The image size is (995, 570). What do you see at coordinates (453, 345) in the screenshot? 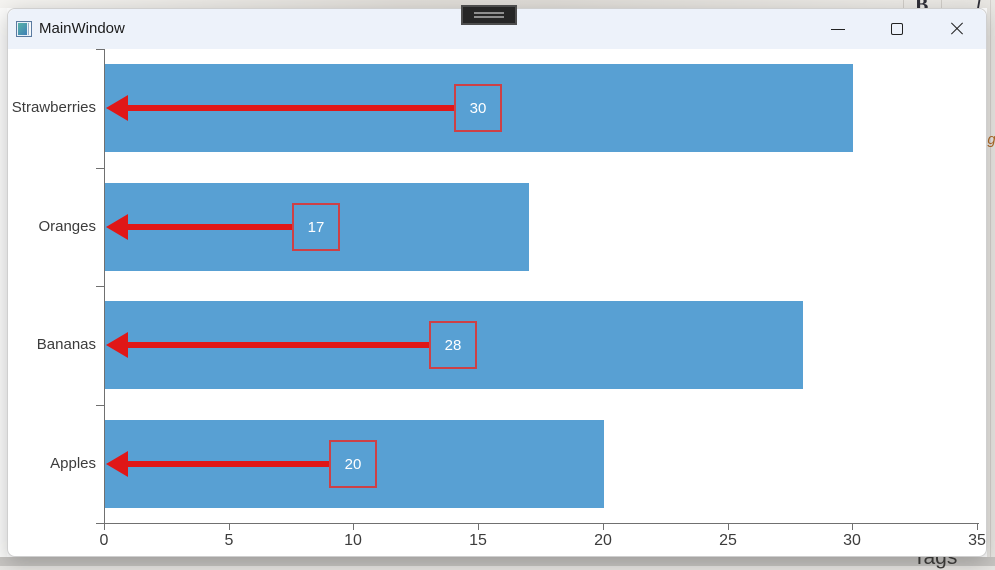
I see `data-label-box: 28` at bounding box center [453, 345].